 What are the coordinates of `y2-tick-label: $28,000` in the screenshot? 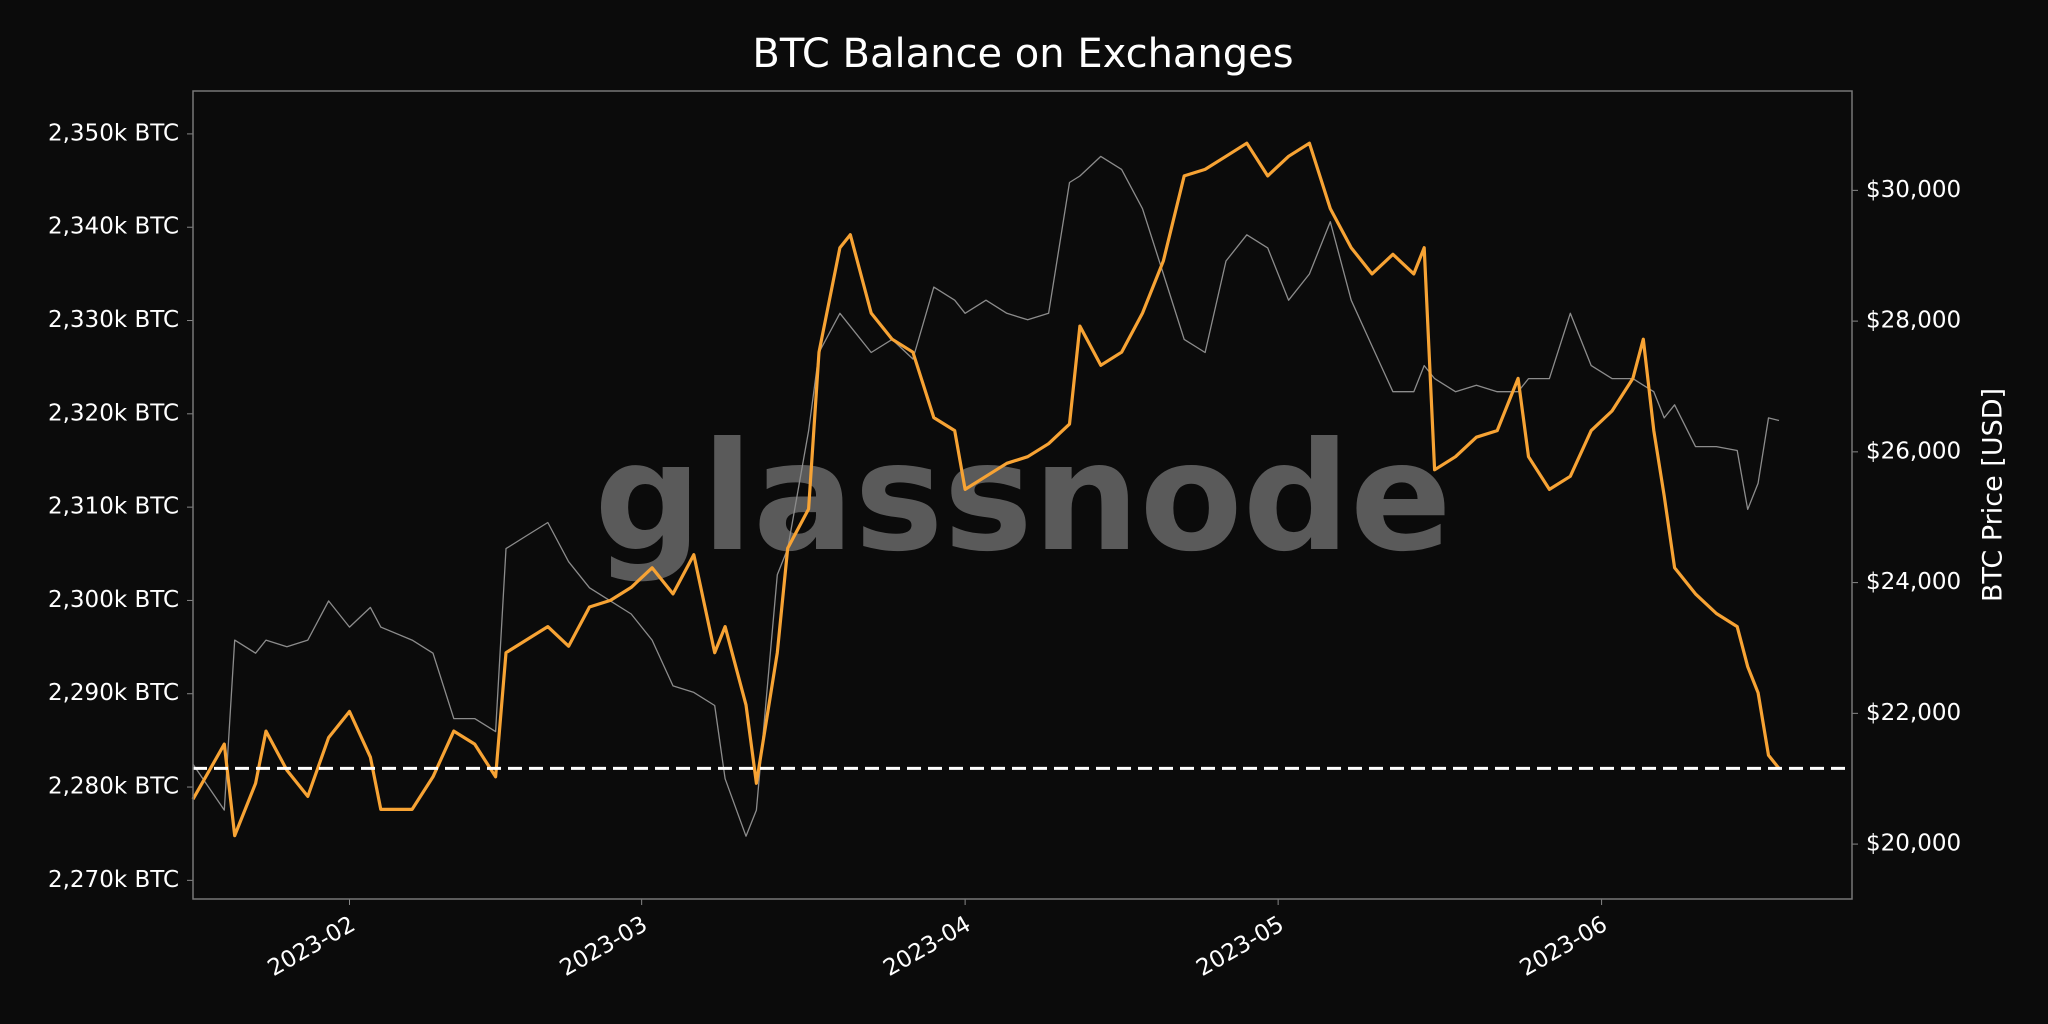 It's located at (1913, 321).